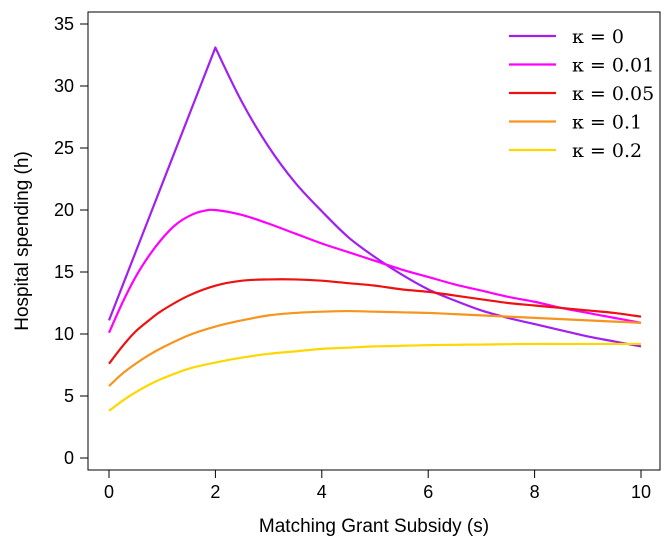 The image size is (671, 542). Describe the element at coordinates (71, 241) in the screenshot. I see `y-axis: 0 5 10 15 20 25 30 35` at that location.